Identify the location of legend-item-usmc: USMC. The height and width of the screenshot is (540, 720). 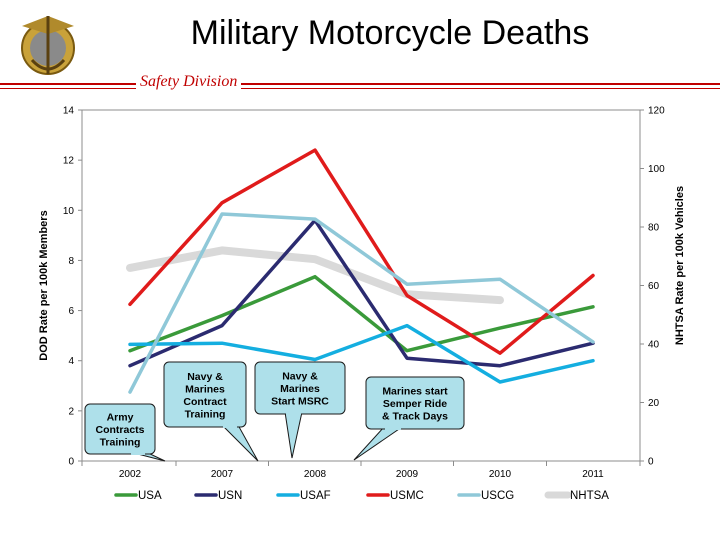
(395, 496).